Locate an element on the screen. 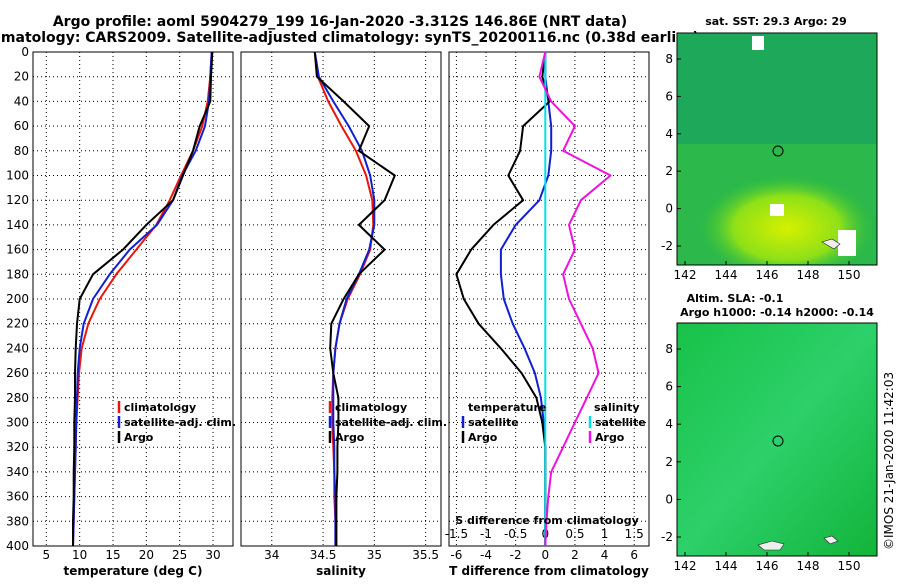  depth-tick-label: 160 is located at coordinates (17, 250).